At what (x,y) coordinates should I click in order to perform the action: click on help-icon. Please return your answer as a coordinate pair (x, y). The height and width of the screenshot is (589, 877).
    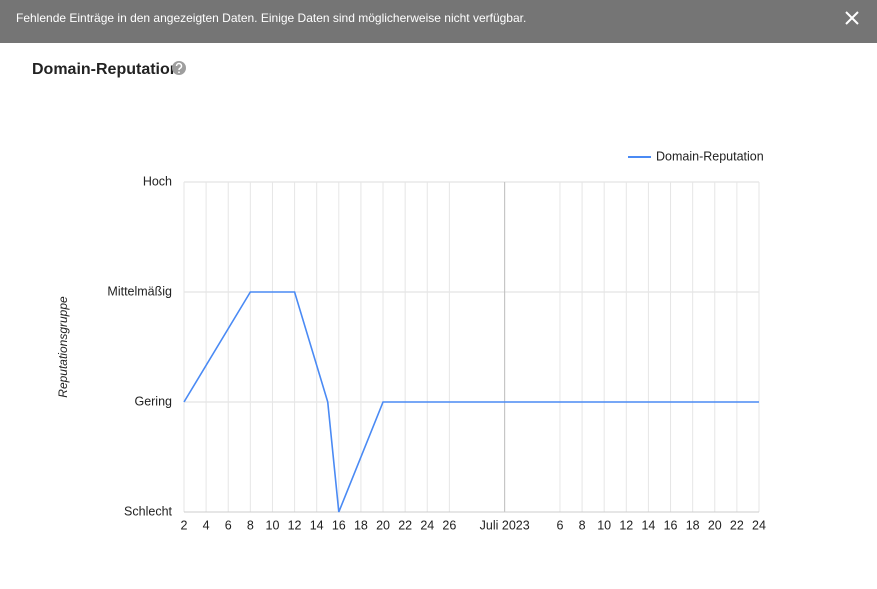
    Looking at the image, I should click on (179, 68).